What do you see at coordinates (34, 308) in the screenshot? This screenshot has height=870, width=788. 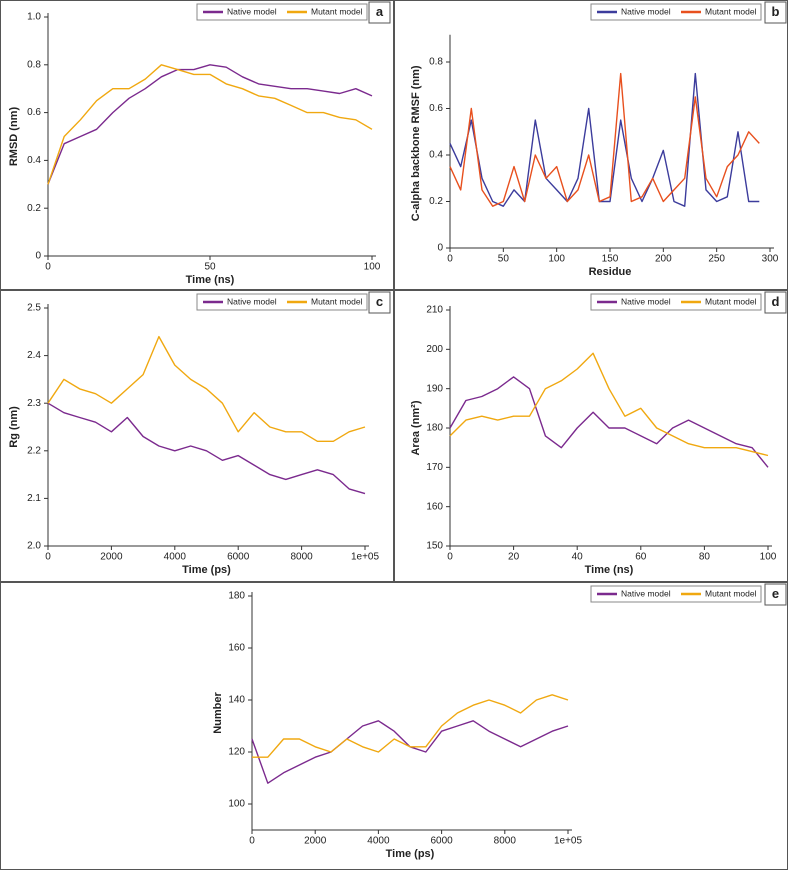 I see `y-tick-label: 2.5` at bounding box center [34, 308].